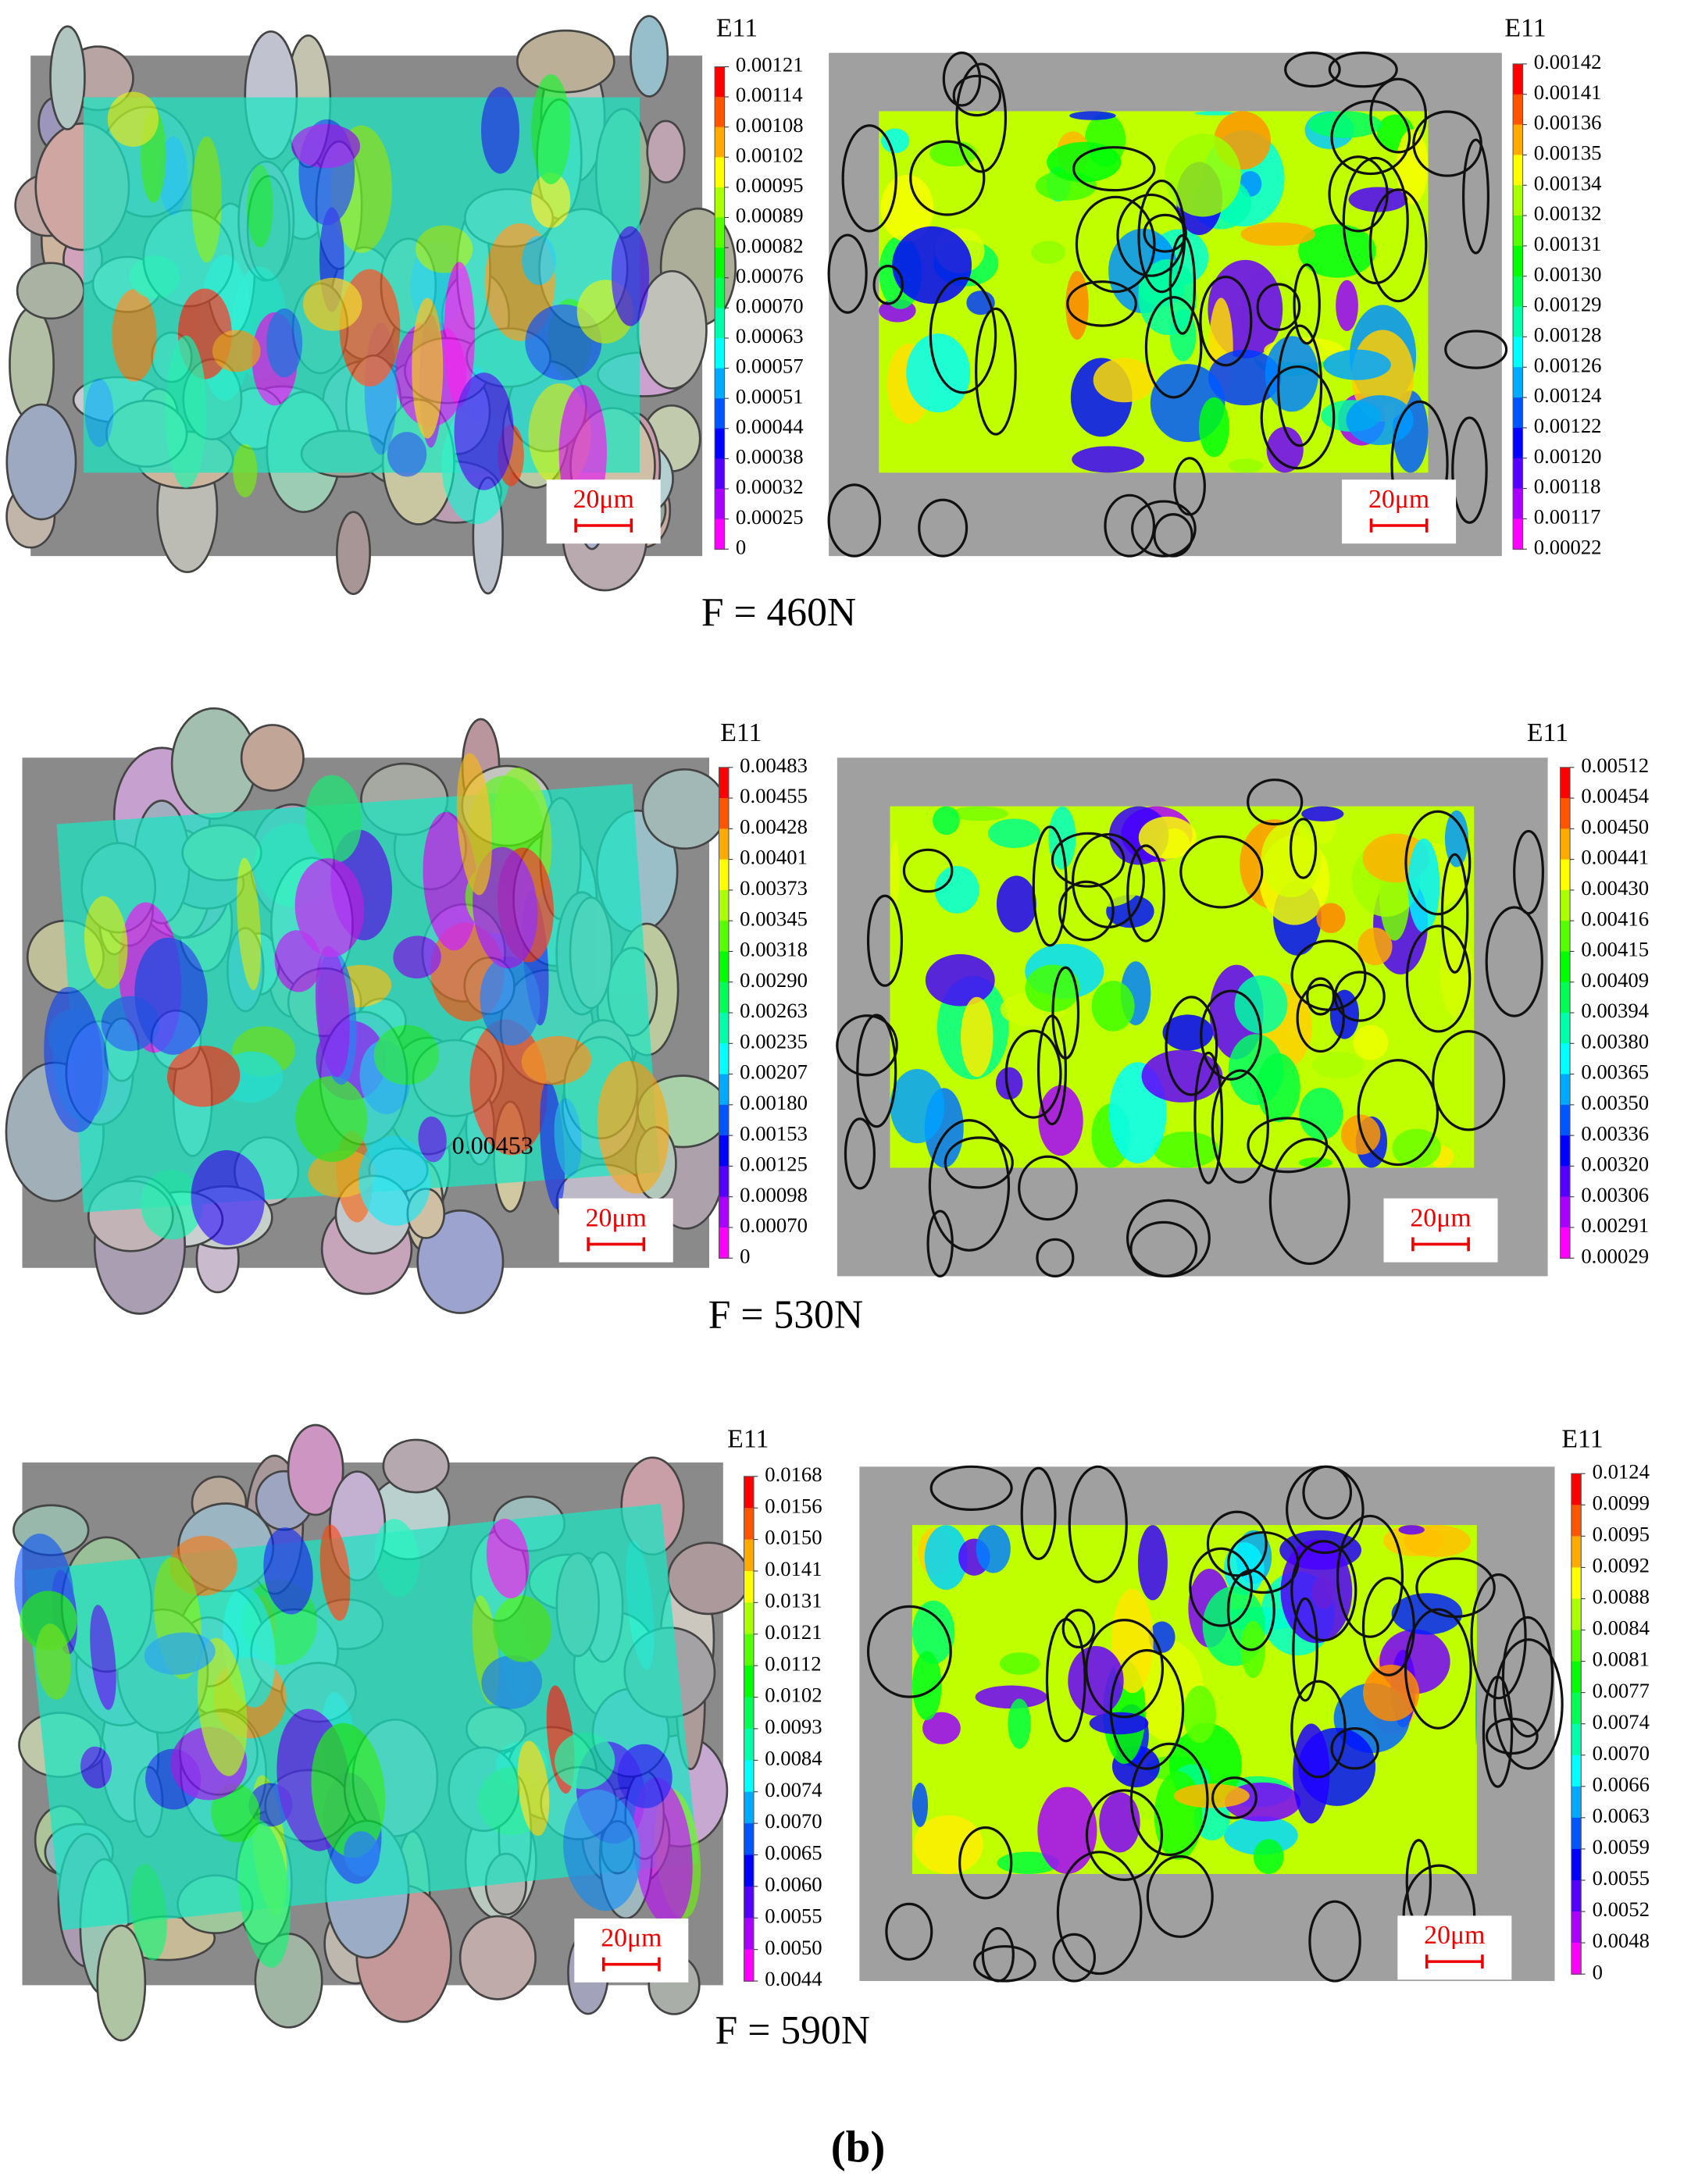  I want to click on colorbar-label: 0.0102, so click(793, 1695).